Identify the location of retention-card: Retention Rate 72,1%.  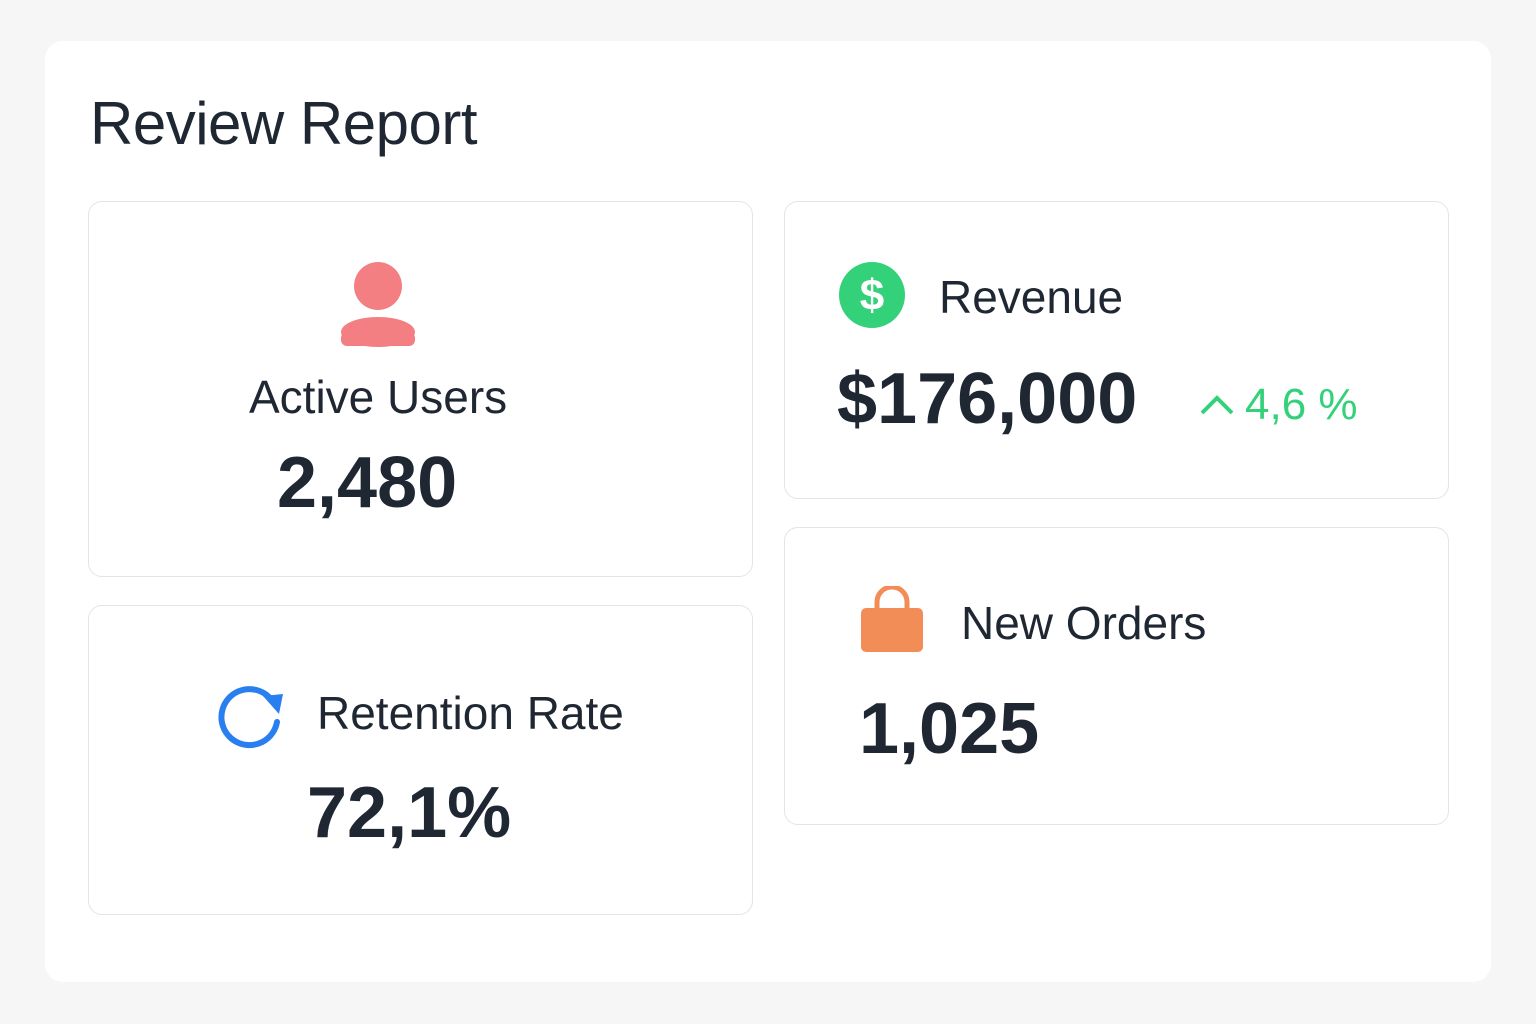
(420, 760).